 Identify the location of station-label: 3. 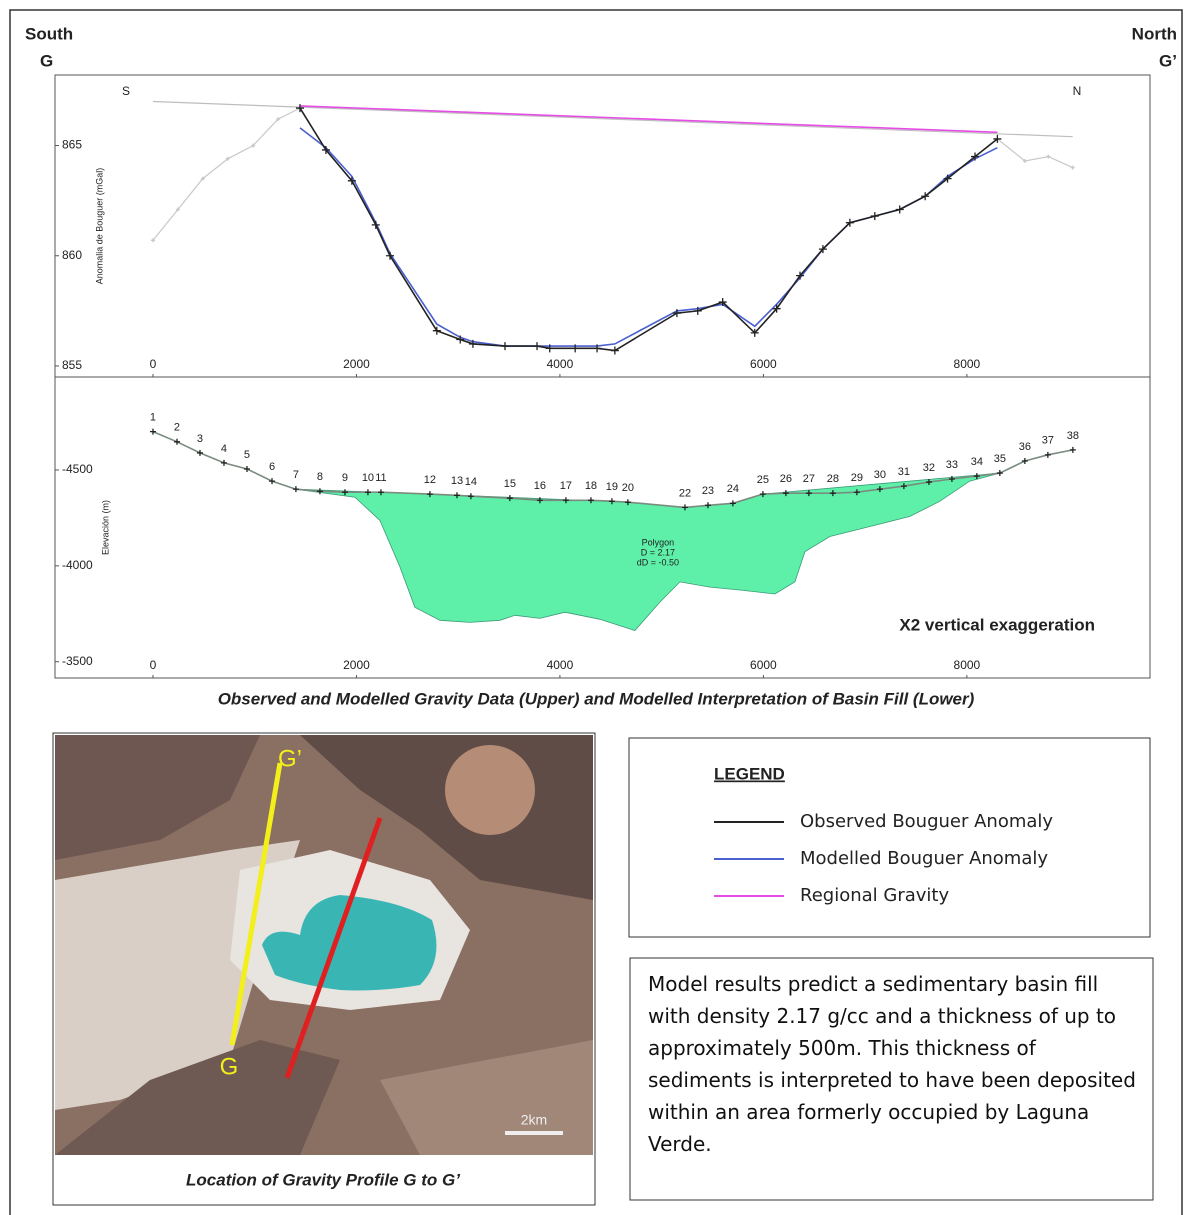
(200, 439).